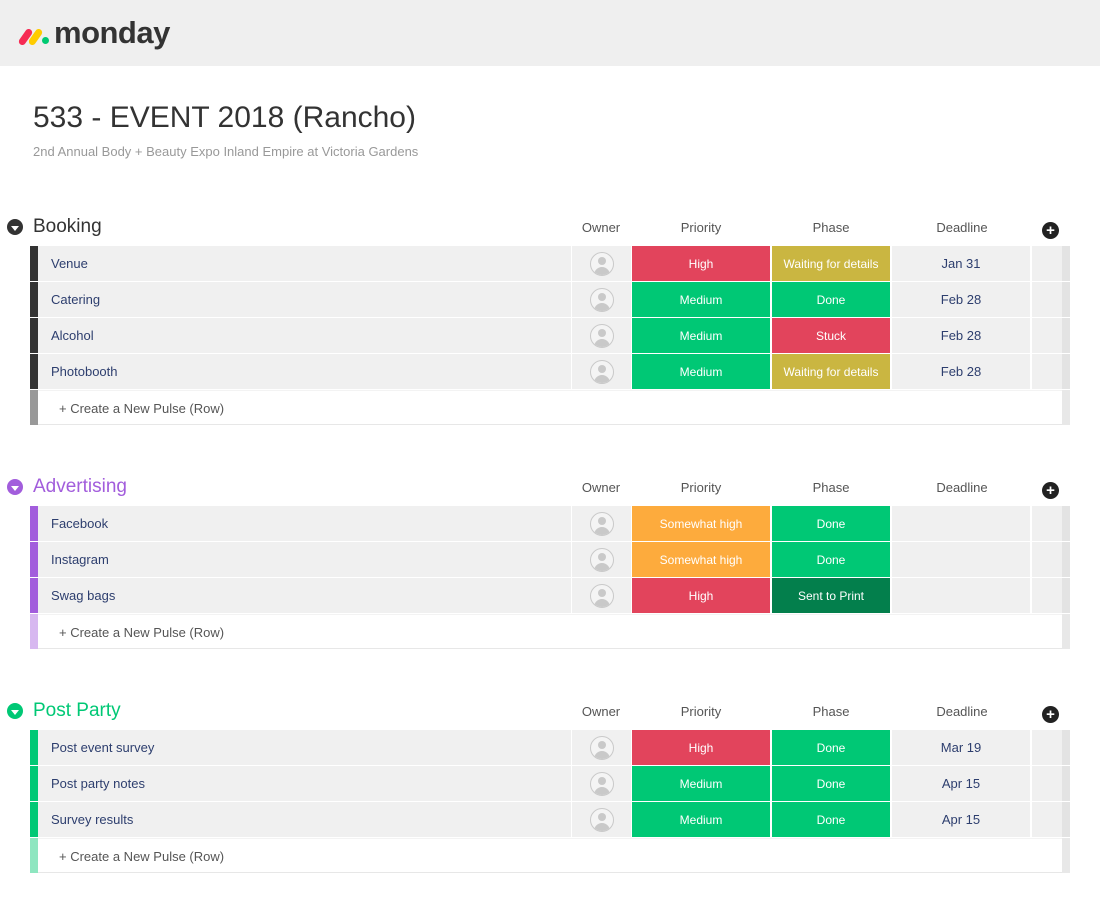 The width and height of the screenshot is (1100, 898). Describe the element at coordinates (69, 263) in the screenshot. I see `pulse-name: Venue` at that location.